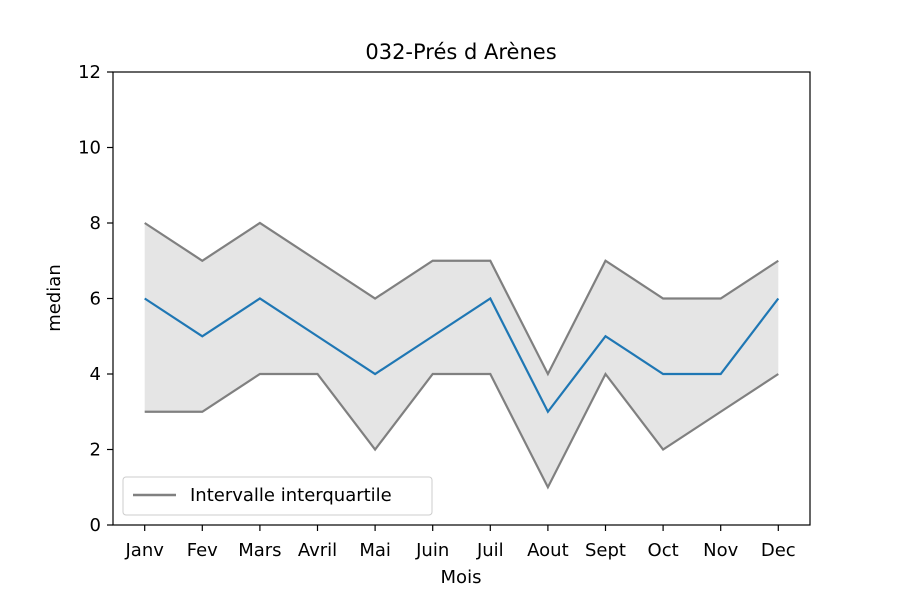  I want to click on x-tick-label: Mars, so click(259, 550).